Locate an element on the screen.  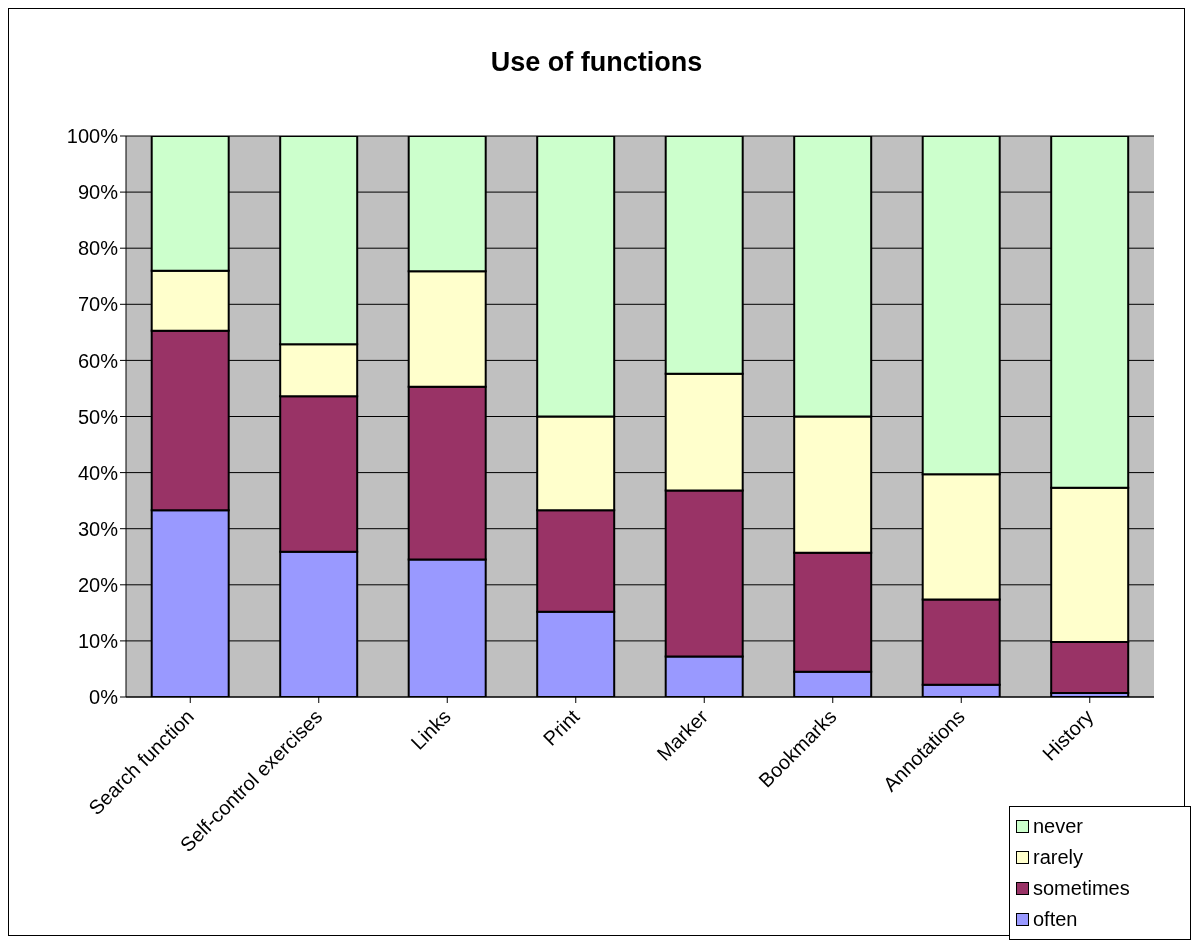
legend-label: never is located at coordinates (1058, 826).